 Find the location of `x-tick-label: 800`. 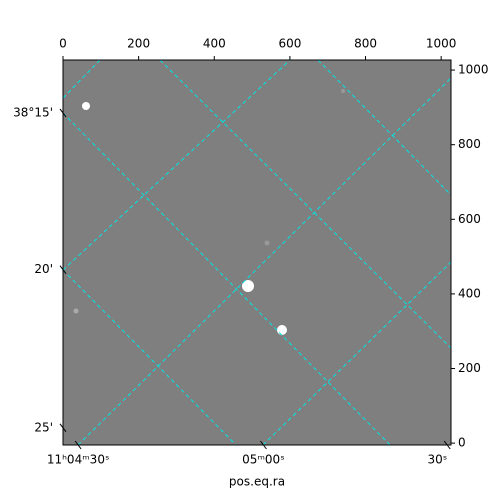

x-tick-label: 800 is located at coordinates (365, 44).